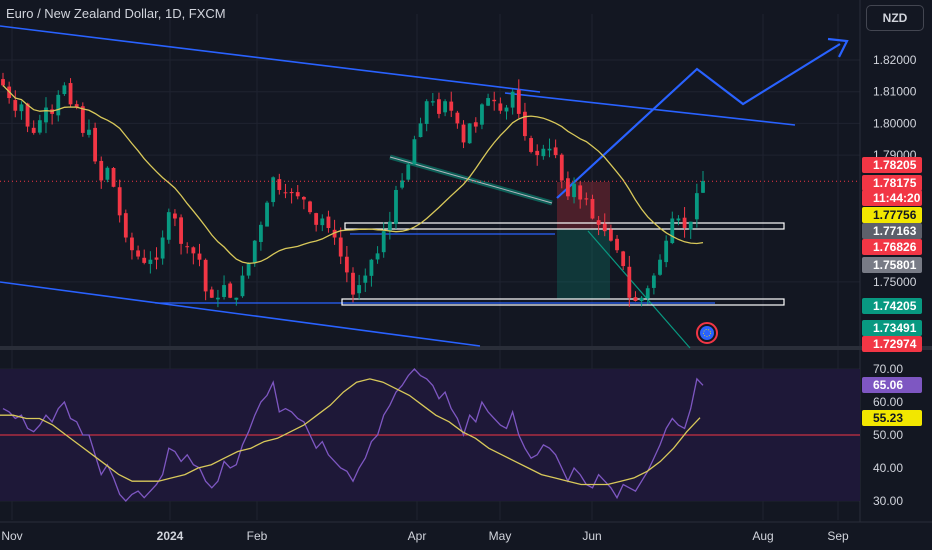 The height and width of the screenshot is (550, 932). I want to click on rsi-ma-line, so click(350, 432).